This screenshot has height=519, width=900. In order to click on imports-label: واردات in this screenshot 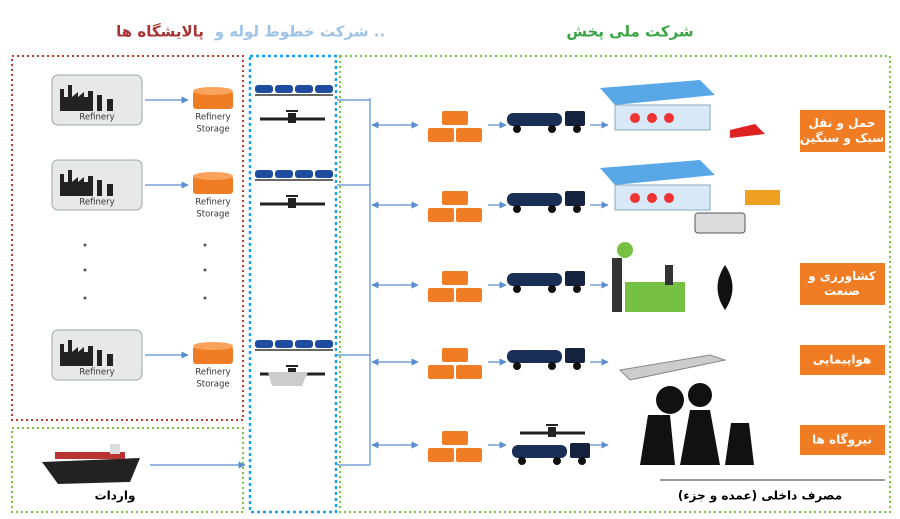, I will do `click(115, 496)`.